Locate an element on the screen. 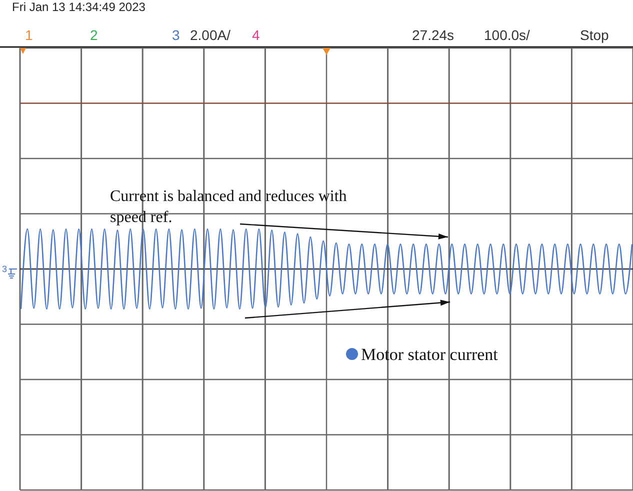  text: 4 is located at coordinates (256, 35).